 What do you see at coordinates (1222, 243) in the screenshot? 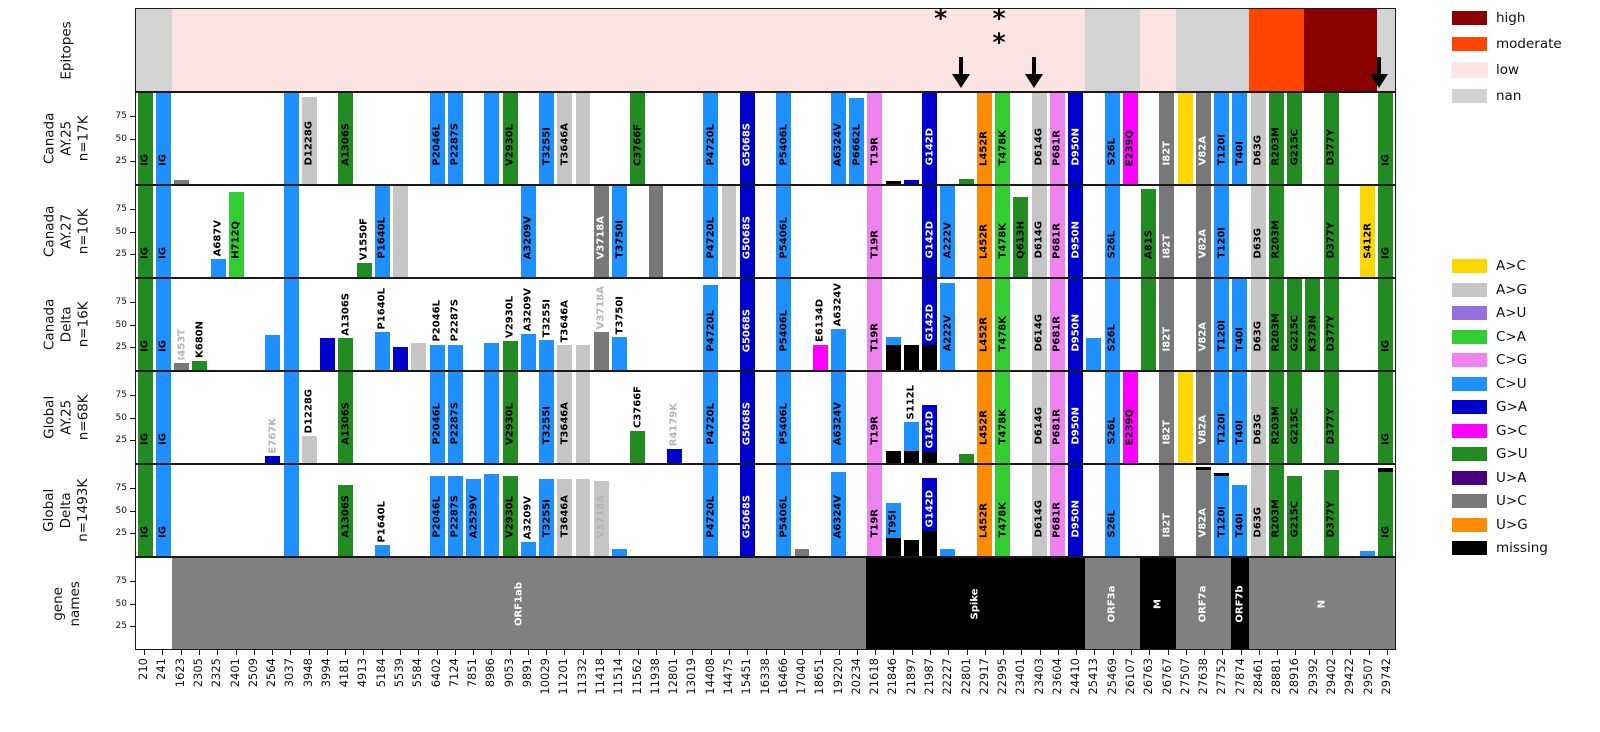
I see `bar-label: T120I` at bounding box center [1222, 243].